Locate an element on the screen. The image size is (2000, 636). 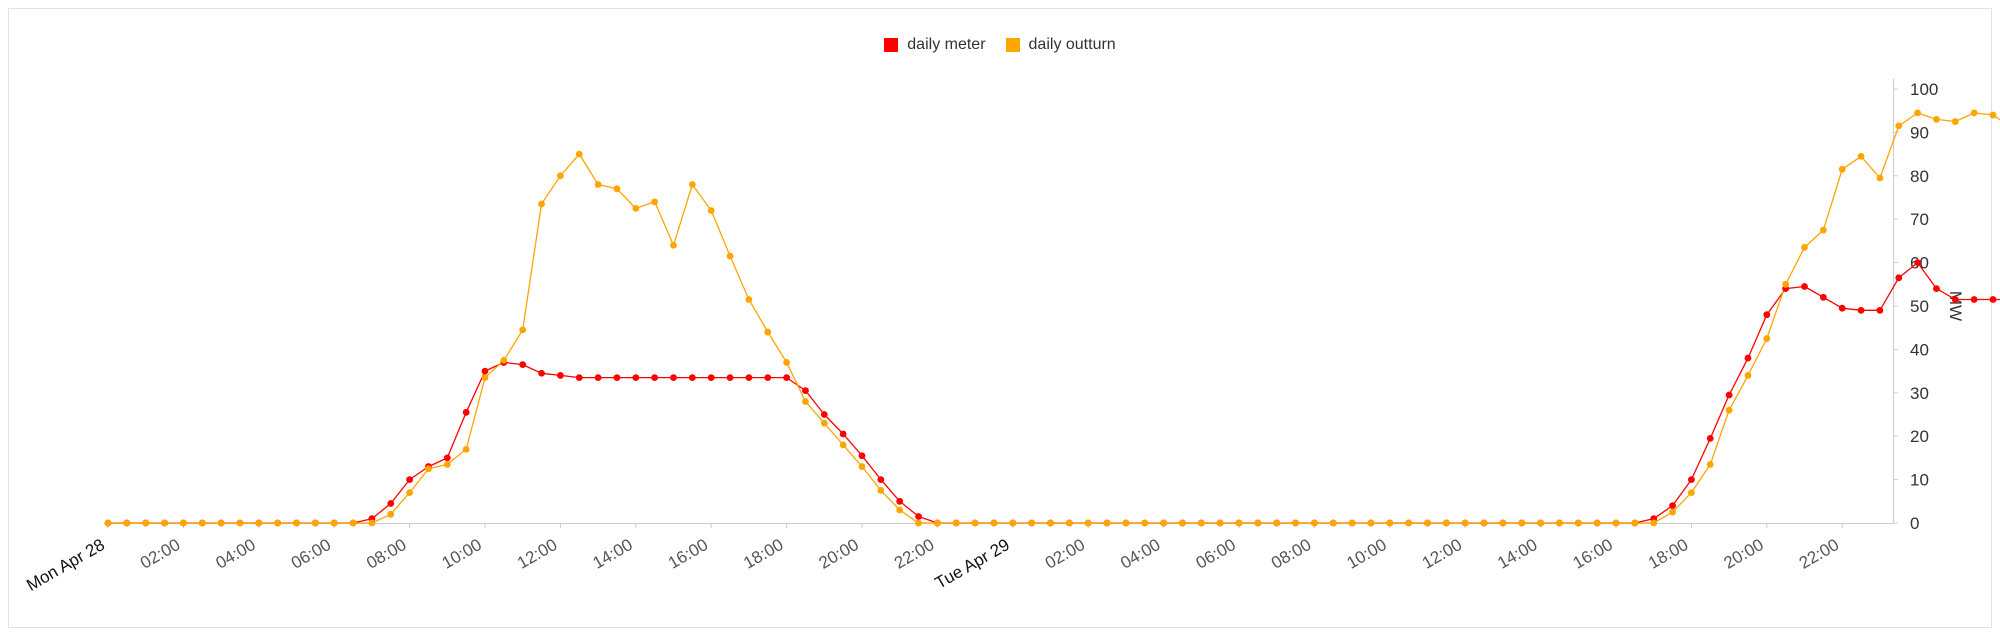
y-tick-label: 90 is located at coordinates (1919, 132).